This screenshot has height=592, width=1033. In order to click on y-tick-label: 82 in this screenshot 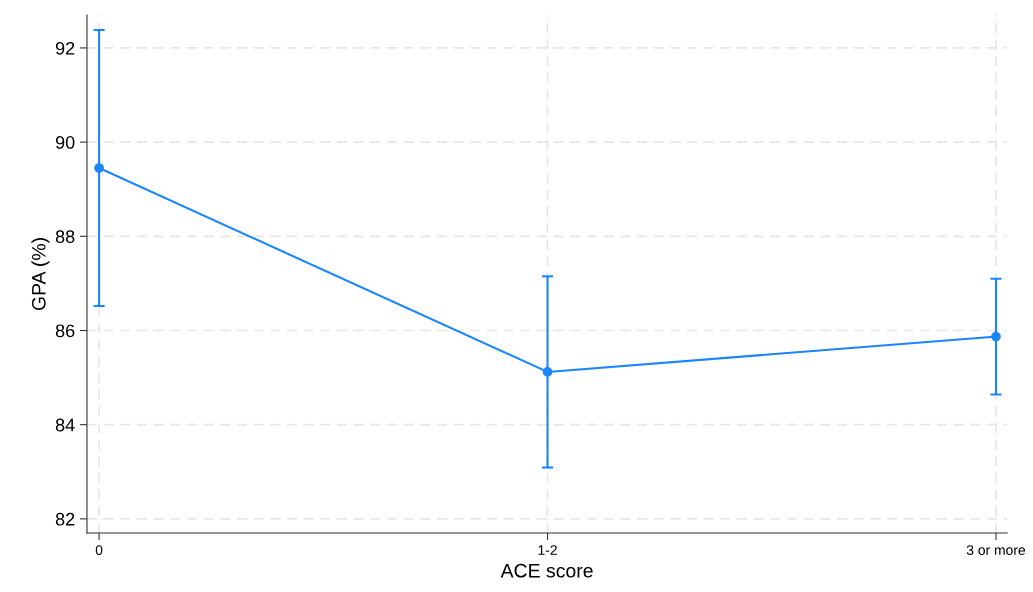, I will do `click(65, 519)`.